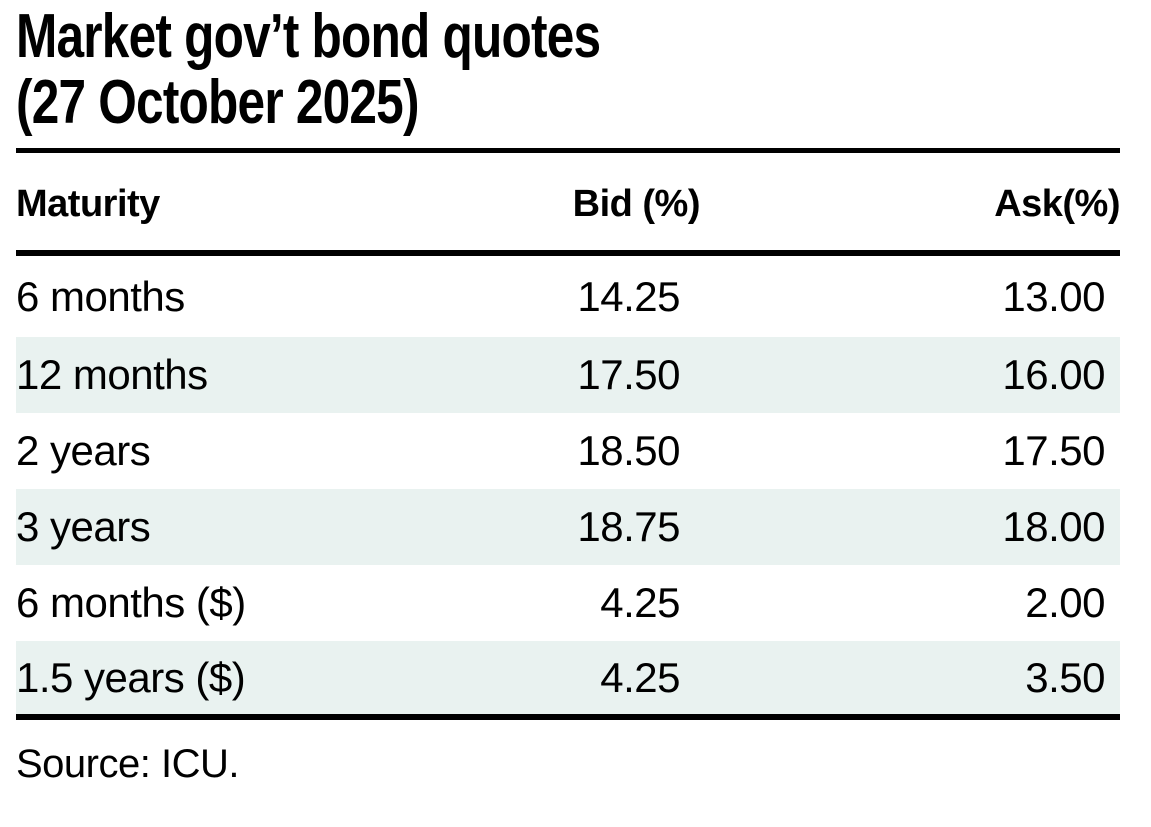 This screenshot has width=1151, height=827. Describe the element at coordinates (131, 677) in the screenshot. I see `maturity-cell: 1.5 years ($)` at that location.